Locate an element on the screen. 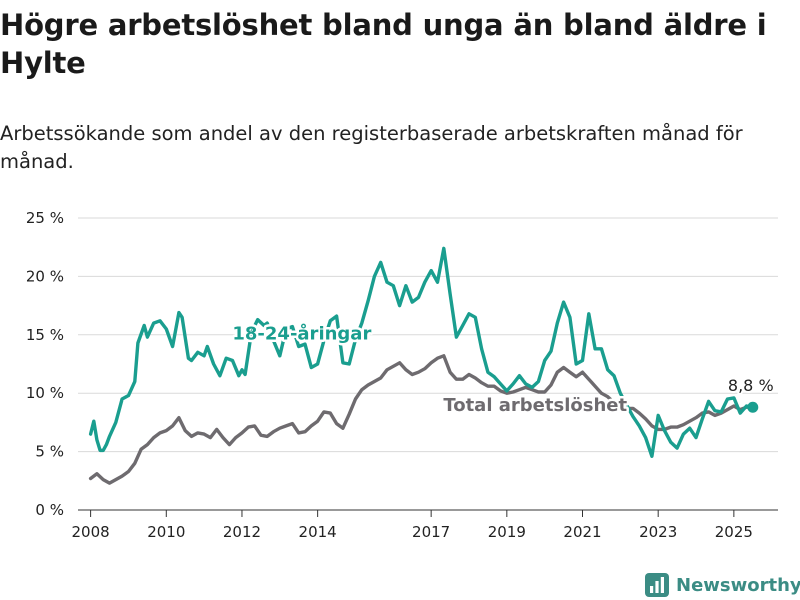  y-tick-label: 25 % is located at coordinates (45, 218).